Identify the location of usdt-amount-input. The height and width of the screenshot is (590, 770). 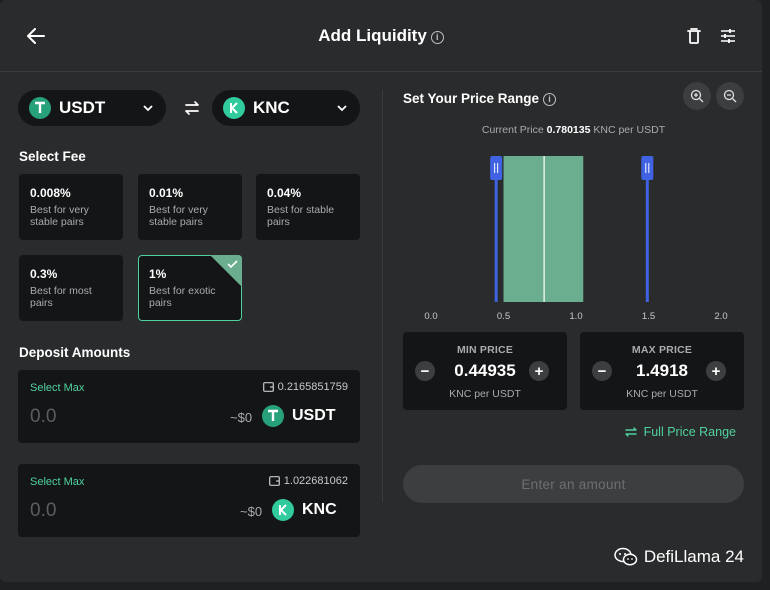
(110, 417).